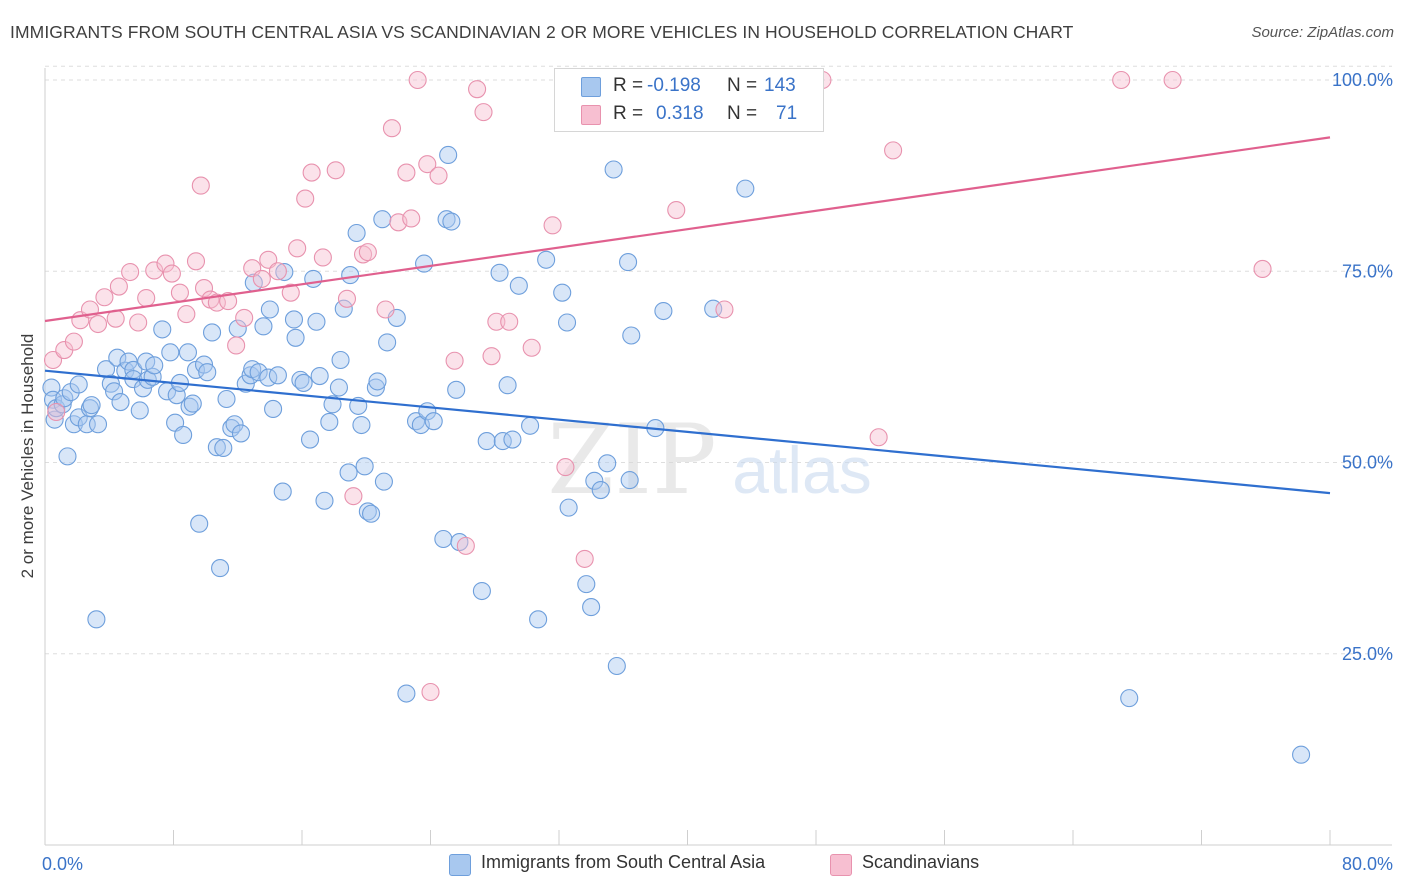 The width and height of the screenshot is (1406, 892). Describe the element at coordinates (787, 113) in the screenshot. I see `n-value: 71` at that location.